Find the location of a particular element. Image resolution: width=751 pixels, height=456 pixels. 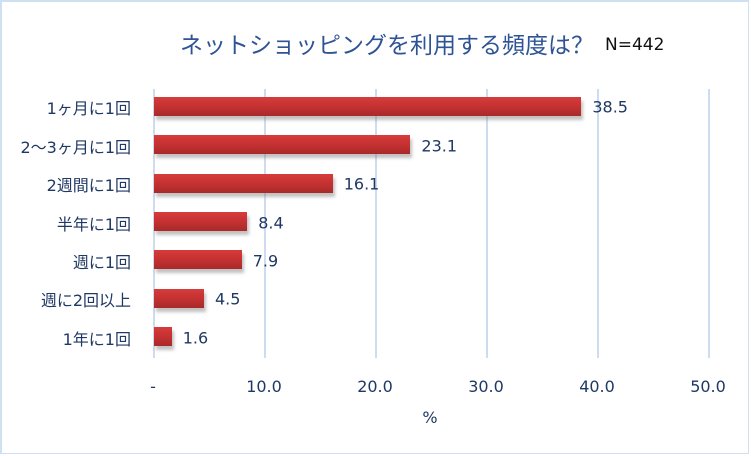

data-label: 38.5 is located at coordinates (610, 107).